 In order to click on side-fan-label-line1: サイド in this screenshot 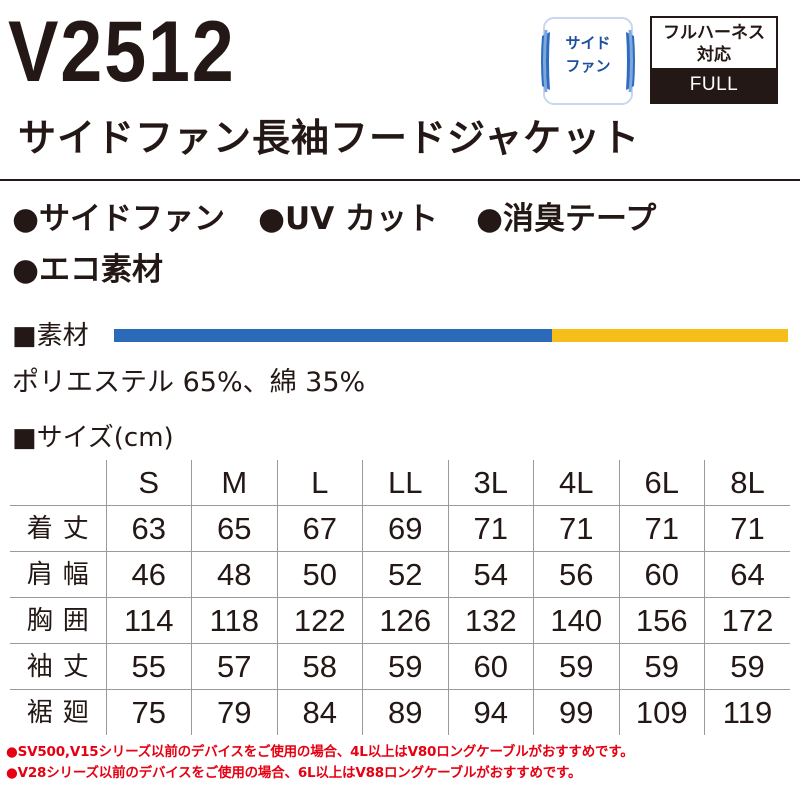, I will do `click(588, 43)`.